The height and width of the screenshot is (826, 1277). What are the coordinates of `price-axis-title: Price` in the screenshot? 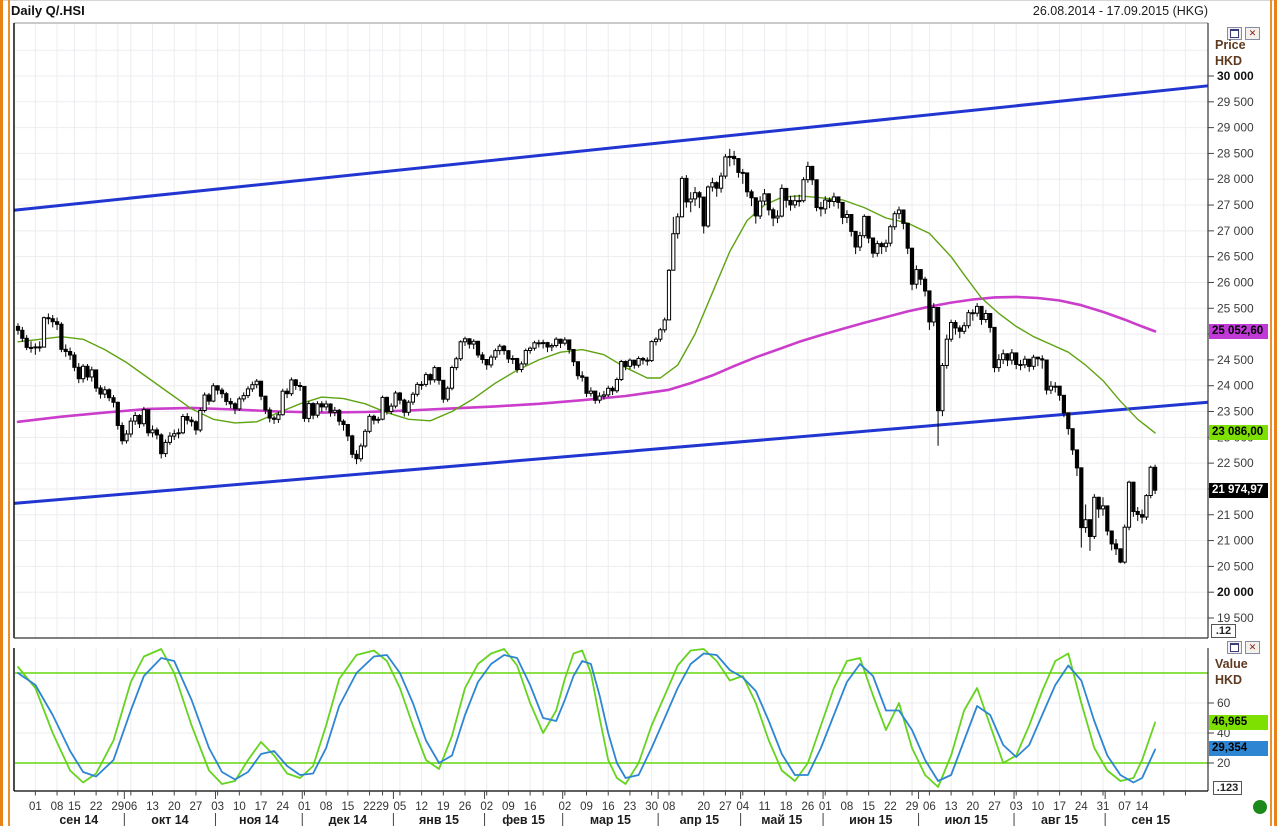 It's located at (1230, 45).